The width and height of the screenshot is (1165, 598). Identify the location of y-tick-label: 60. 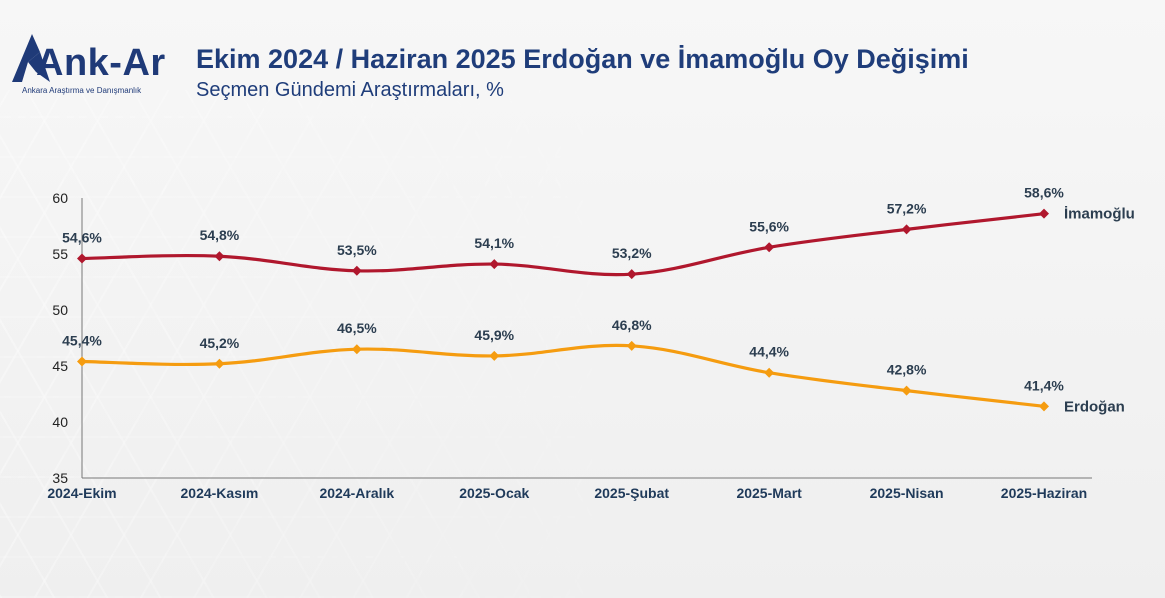
(60, 198).